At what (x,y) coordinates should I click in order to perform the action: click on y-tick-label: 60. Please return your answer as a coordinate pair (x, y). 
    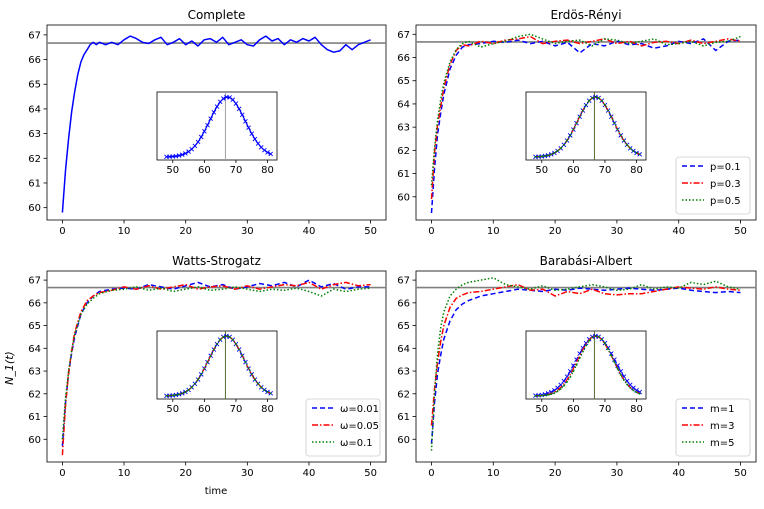
    Looking at the image, I should click on (403, 440).